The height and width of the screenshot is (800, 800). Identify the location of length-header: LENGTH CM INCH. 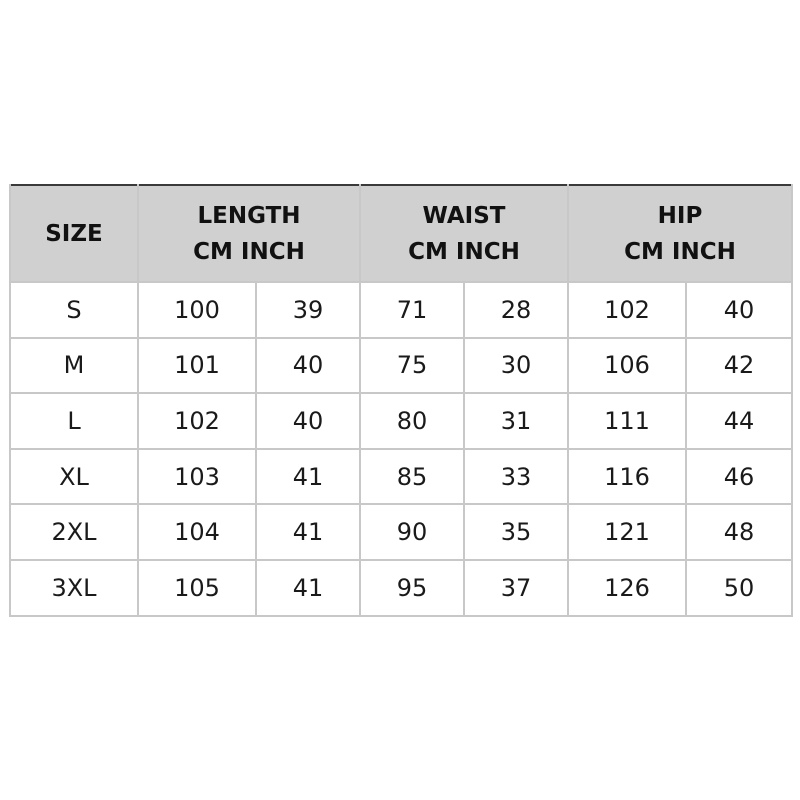
(249, 234).